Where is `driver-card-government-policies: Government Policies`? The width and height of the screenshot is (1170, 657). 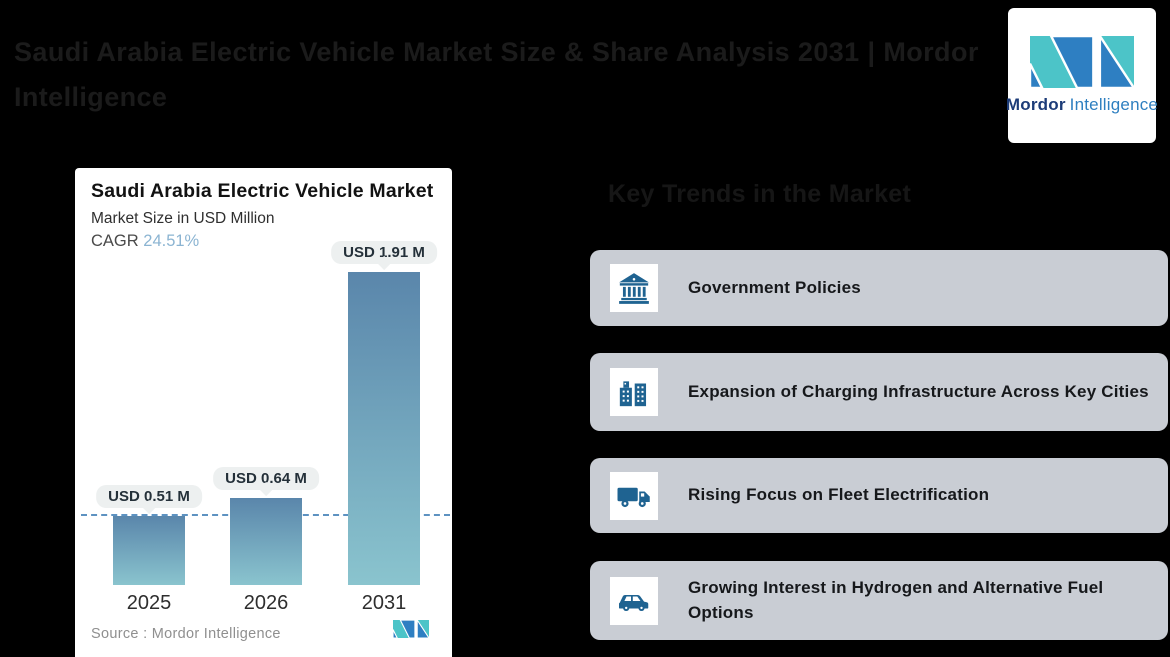
driver-card-government-policies: Government Policies is located at coordinates (879, 288).